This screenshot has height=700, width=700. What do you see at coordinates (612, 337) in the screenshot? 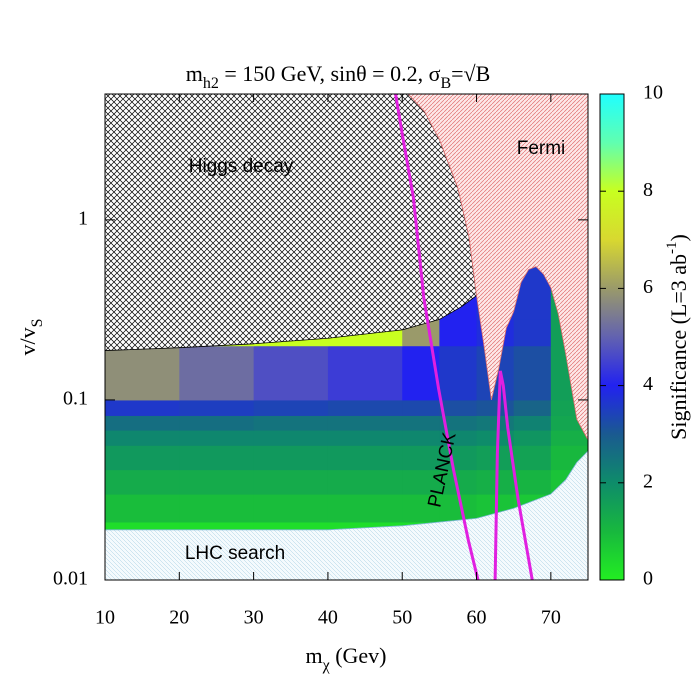
I see `colorbar` at bounding box center [612, 337].